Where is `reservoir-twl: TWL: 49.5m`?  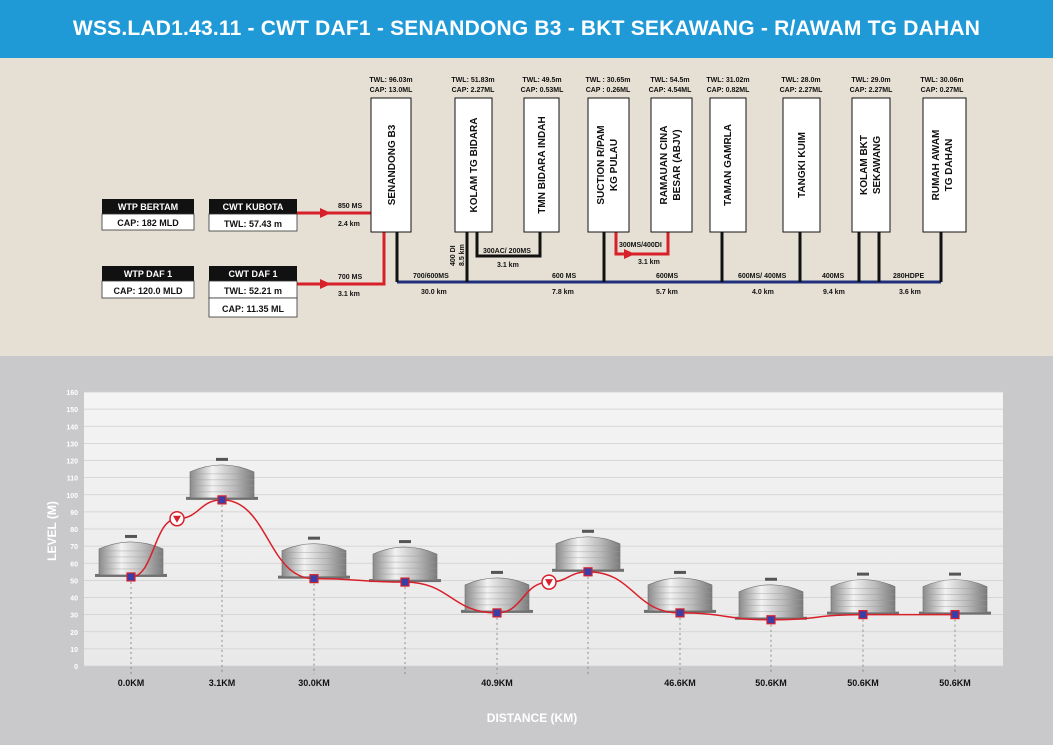
reservoir-twl: TWL: 49.5m is located at coordinates (541, 80).